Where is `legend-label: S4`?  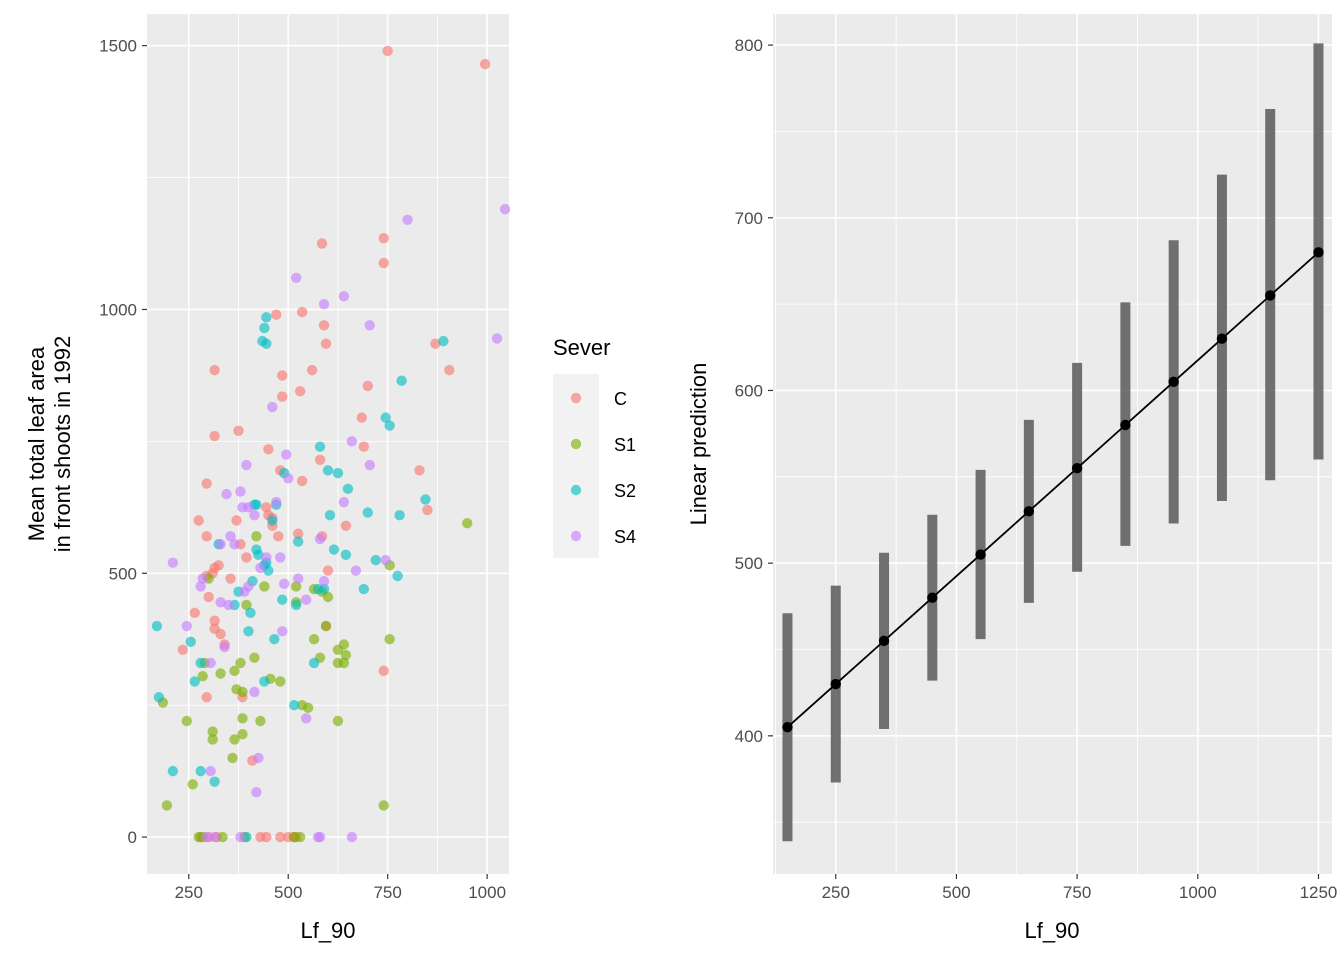
legend-label: S4 is located at coordinates (625, 537).